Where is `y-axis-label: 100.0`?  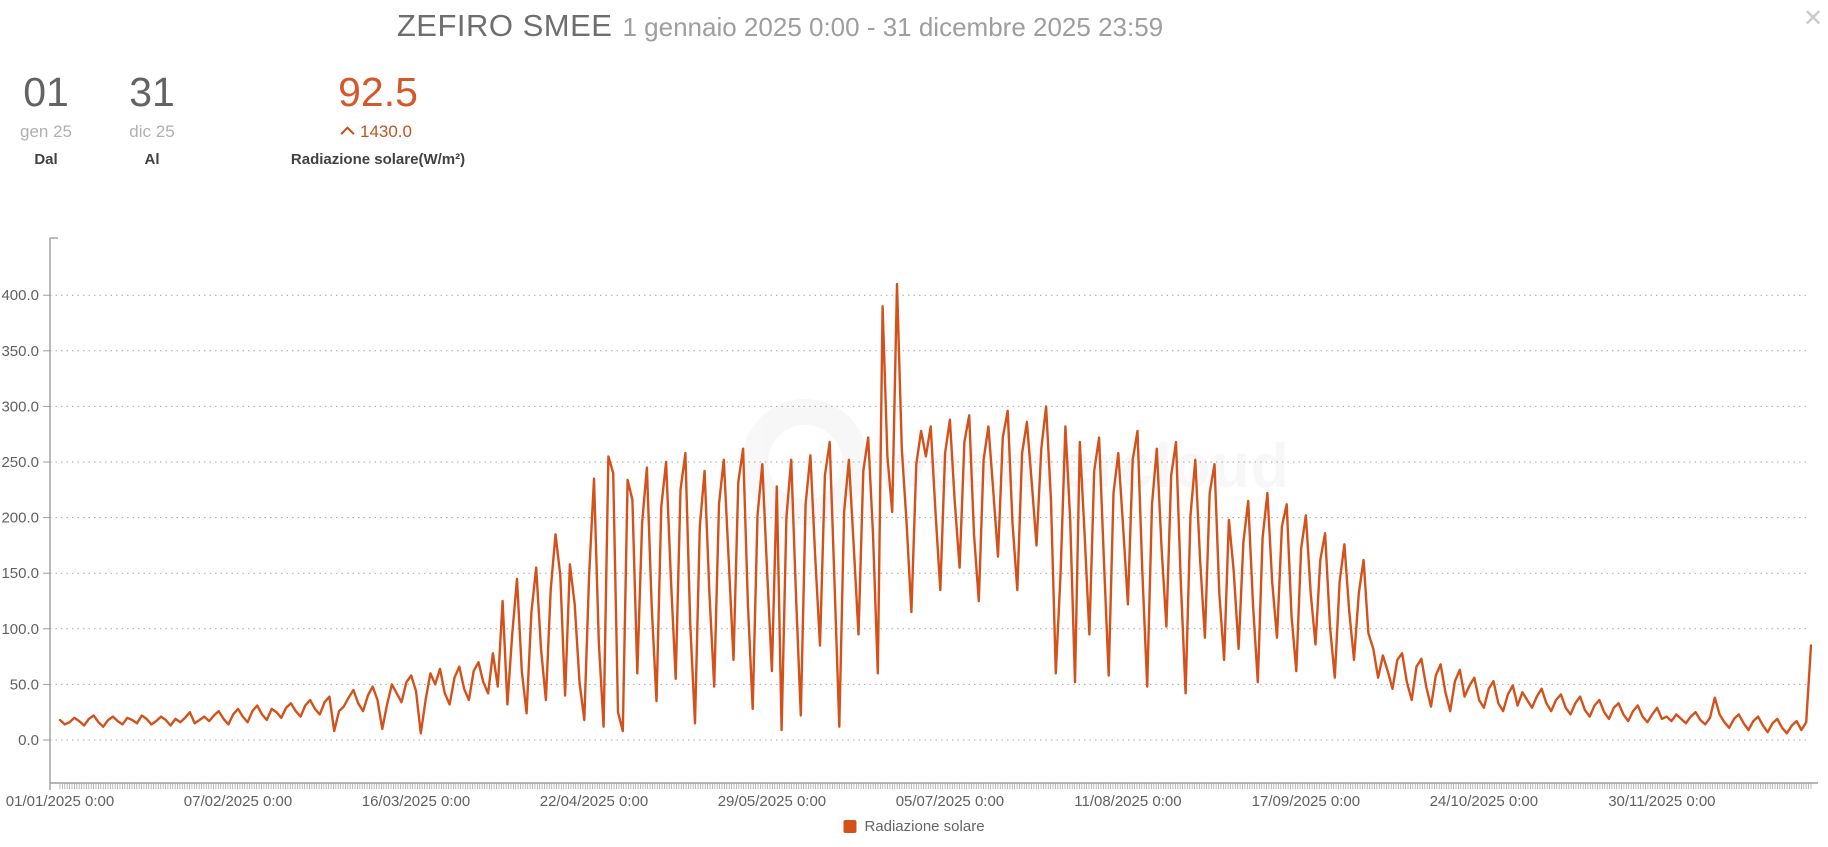 y-axis-label: 100.0 is located at coordinates (20, 629).